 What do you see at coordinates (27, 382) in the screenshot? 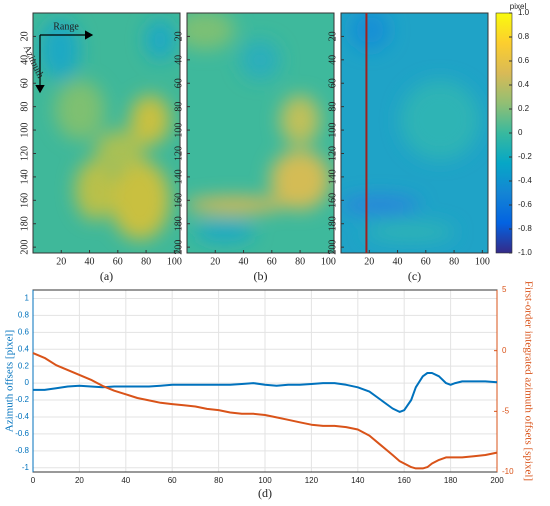
I see `y-tick-label: 0` at bounding box center [27, 382].